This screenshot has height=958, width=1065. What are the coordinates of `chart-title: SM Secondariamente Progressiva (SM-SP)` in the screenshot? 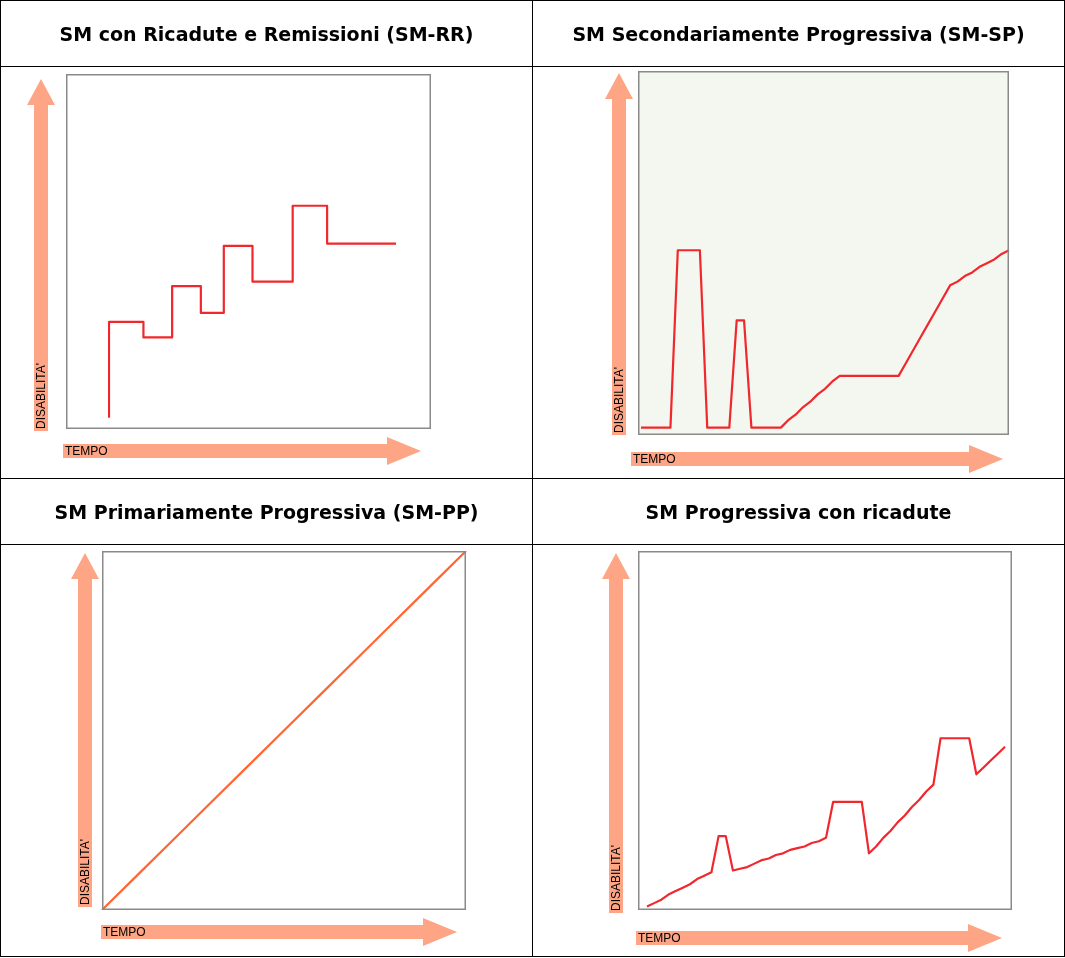 It's located at (798, 33).